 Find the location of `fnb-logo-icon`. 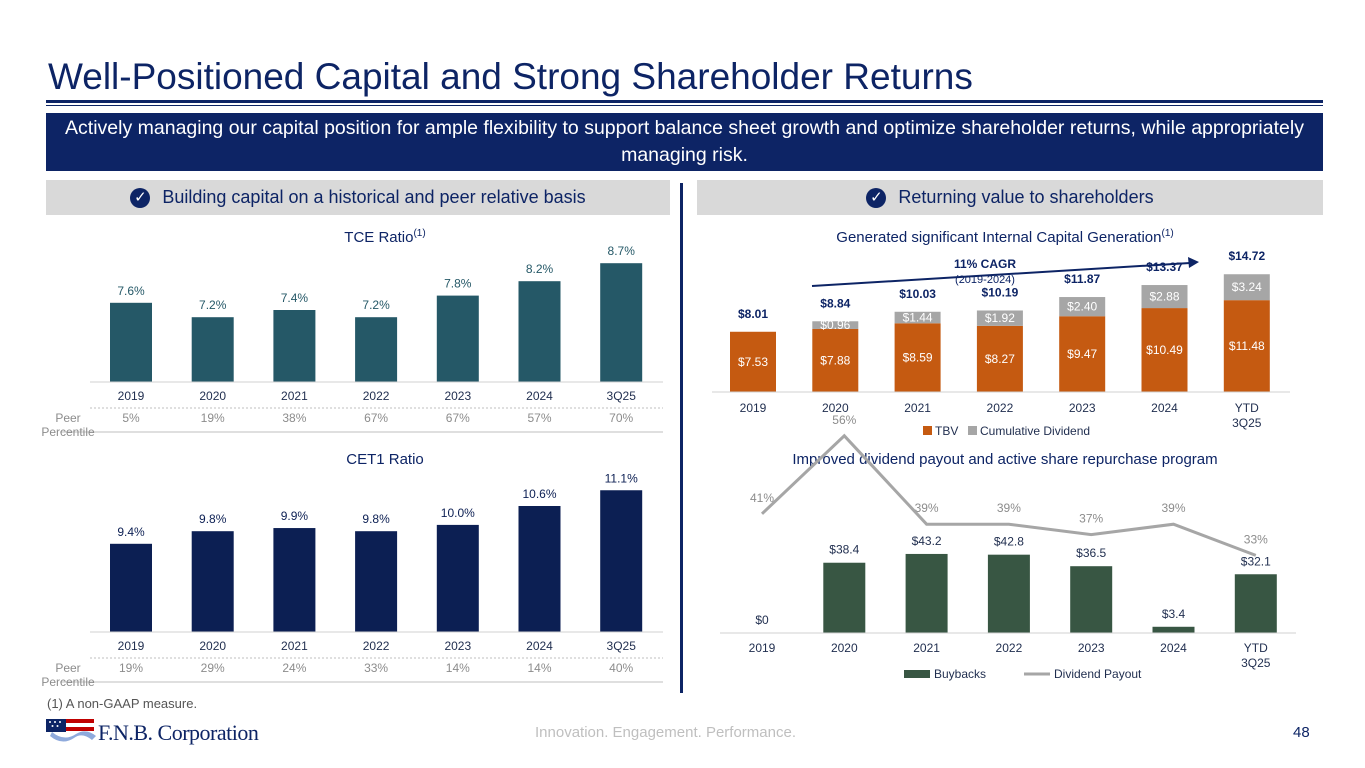

fnb-logo-icon is located at coordinates (71, 730).